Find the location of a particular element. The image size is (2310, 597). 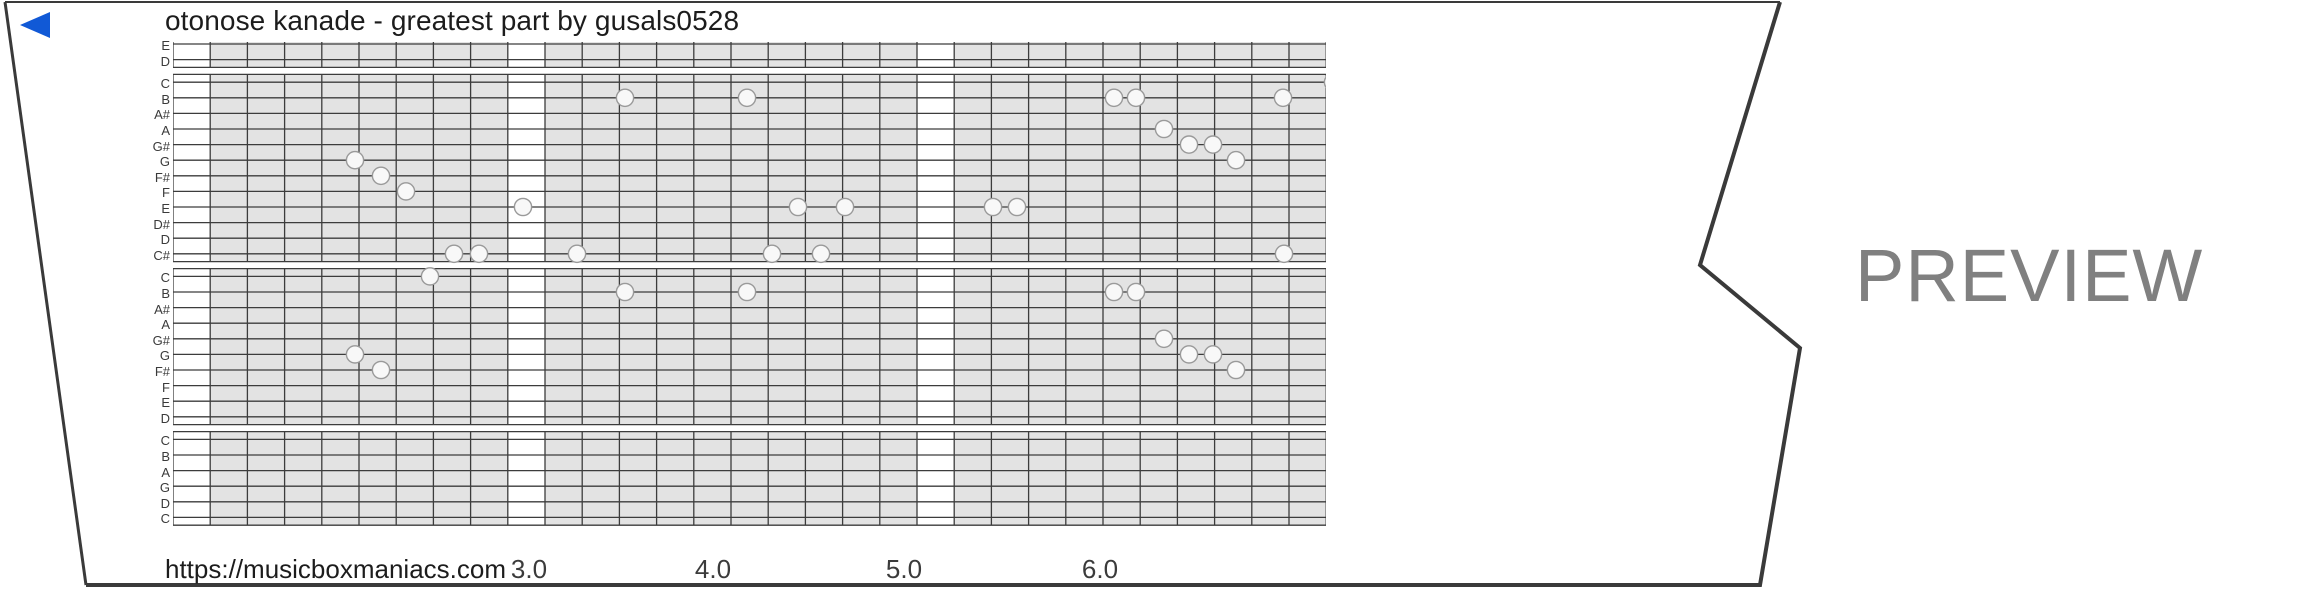

note-label: F# is located at coordinates (162, 177).